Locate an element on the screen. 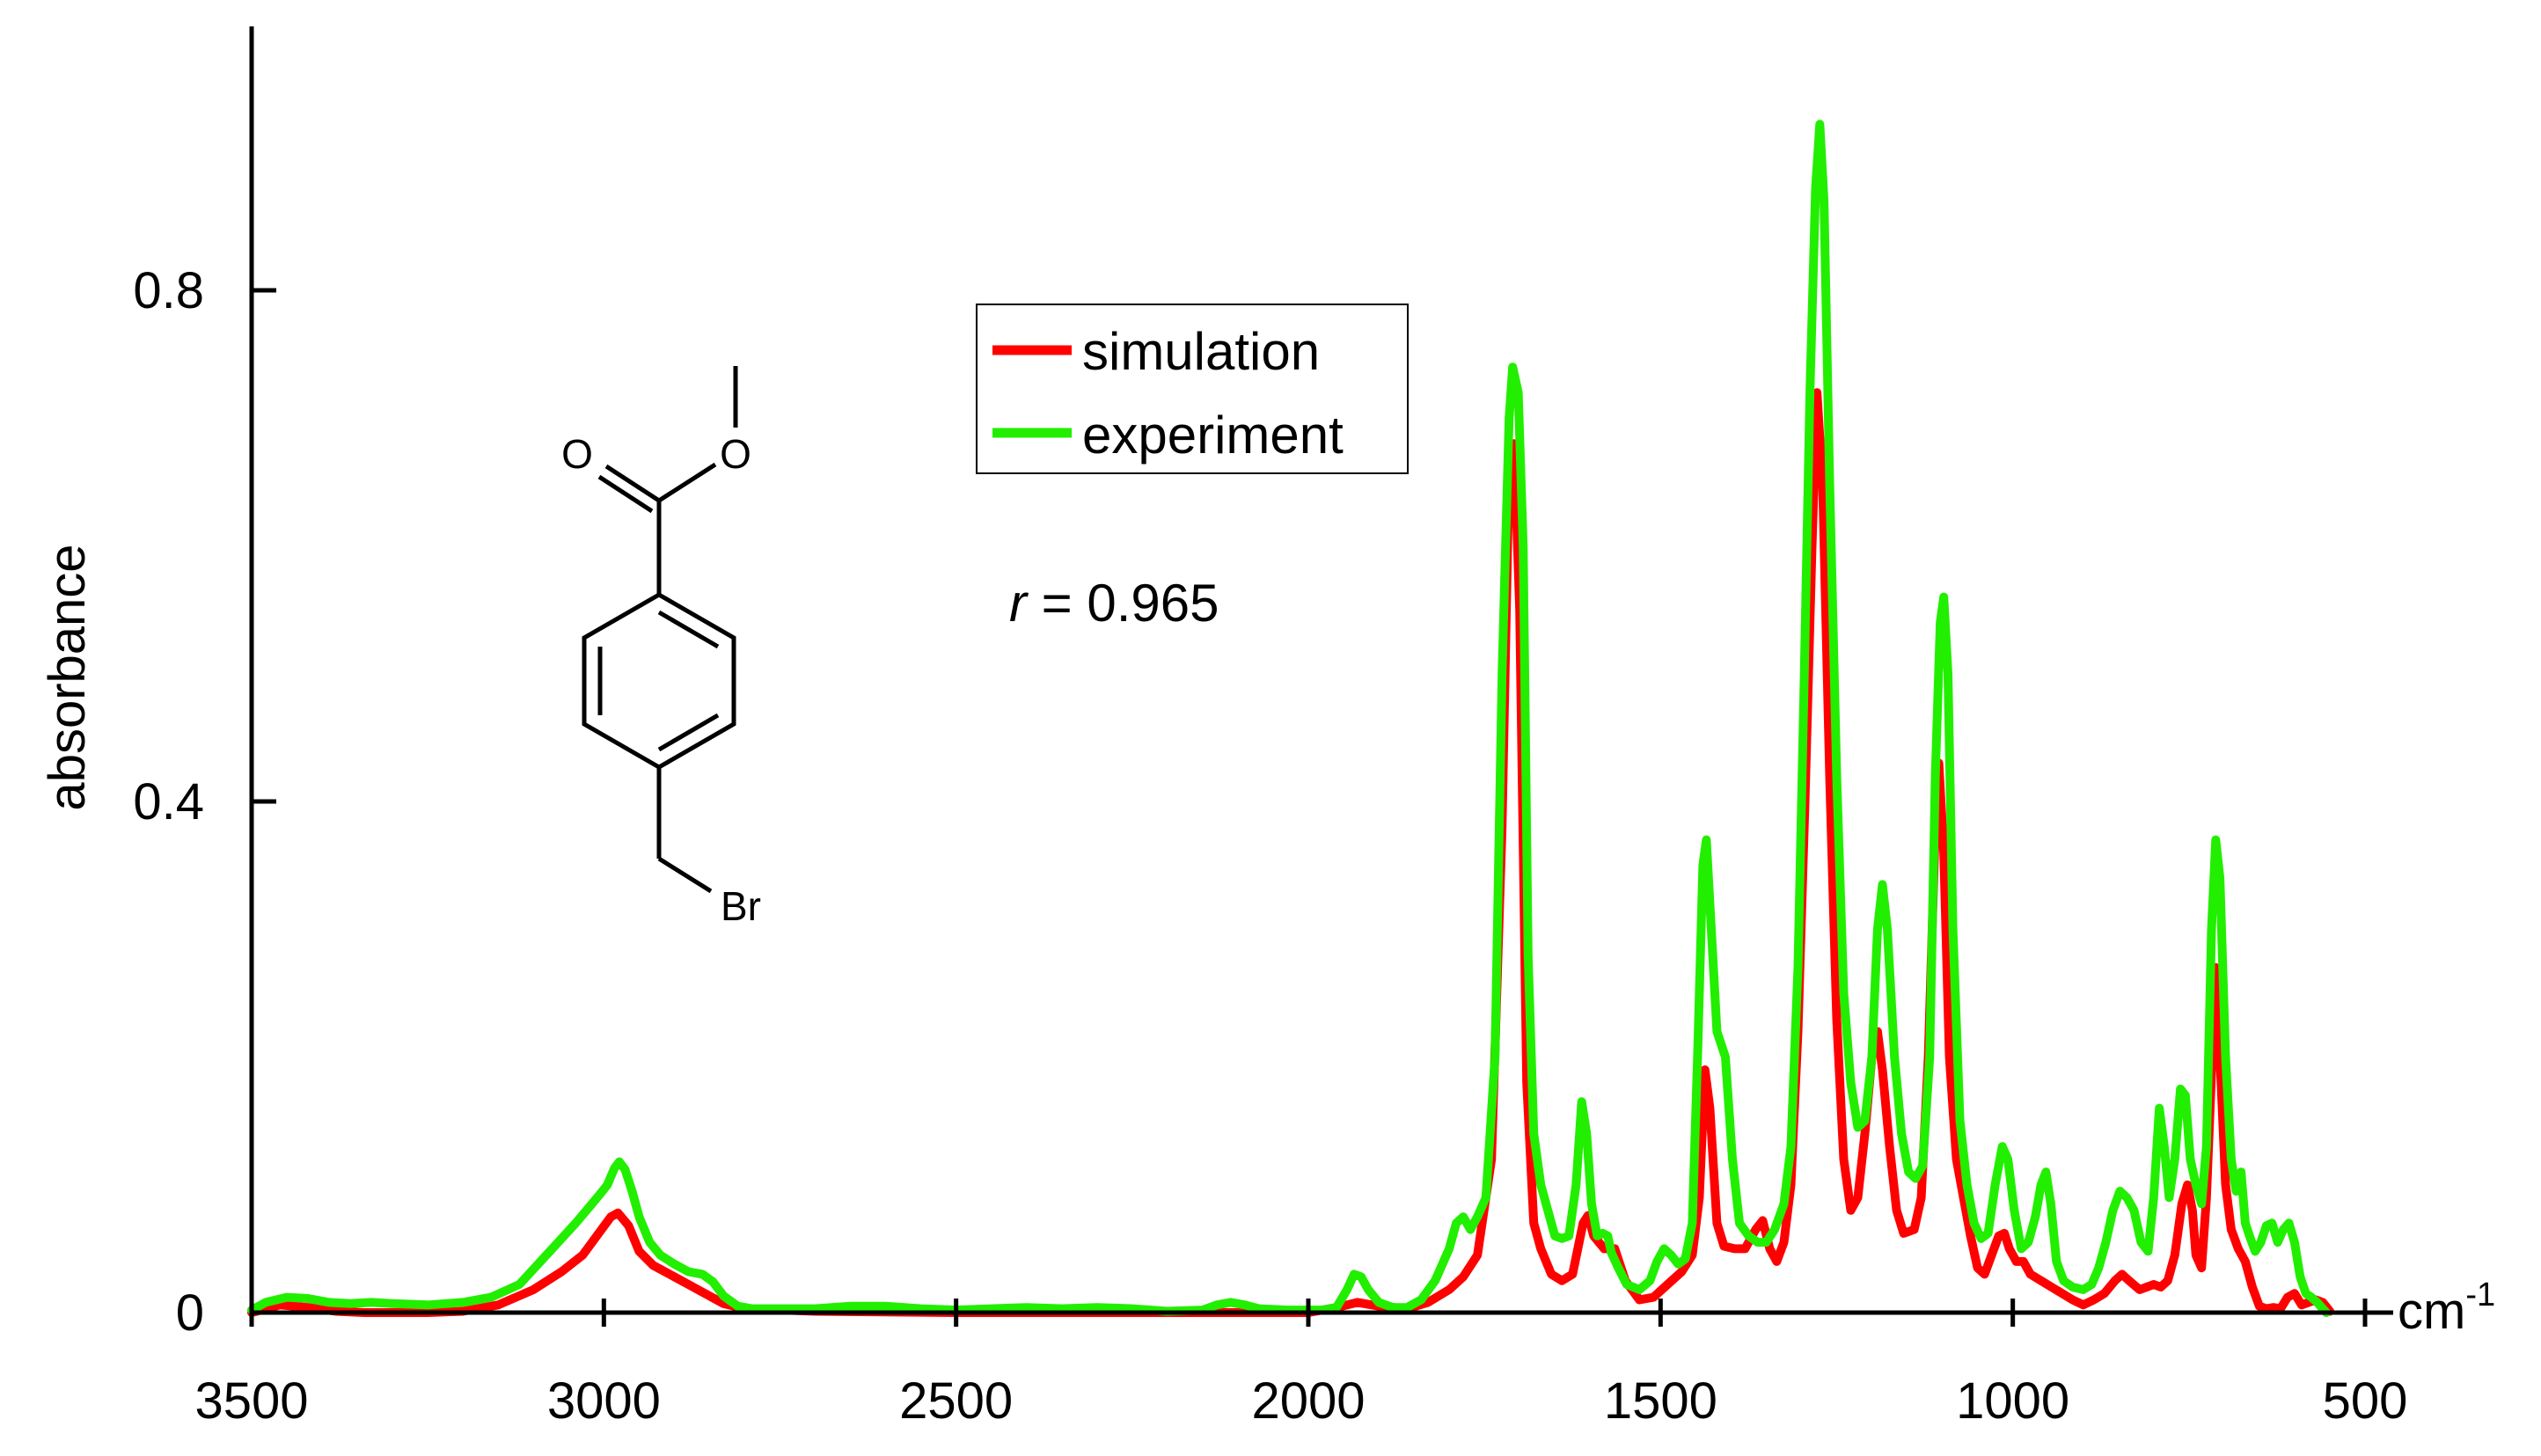  y-tick-label: 0.8 is located at coordinates (168, 290).